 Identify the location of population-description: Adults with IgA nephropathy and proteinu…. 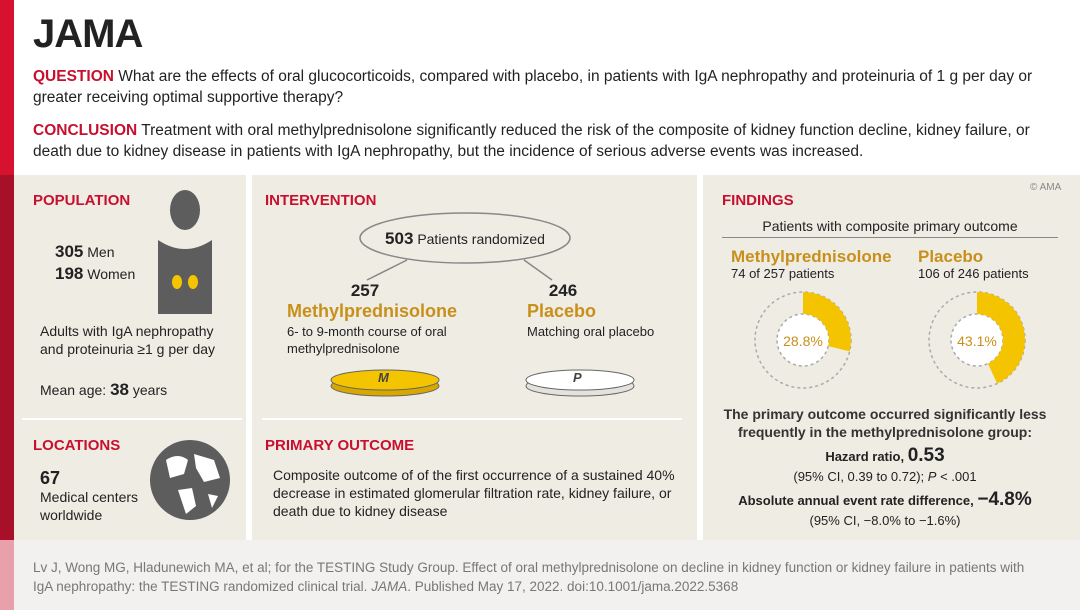
(128, 340).